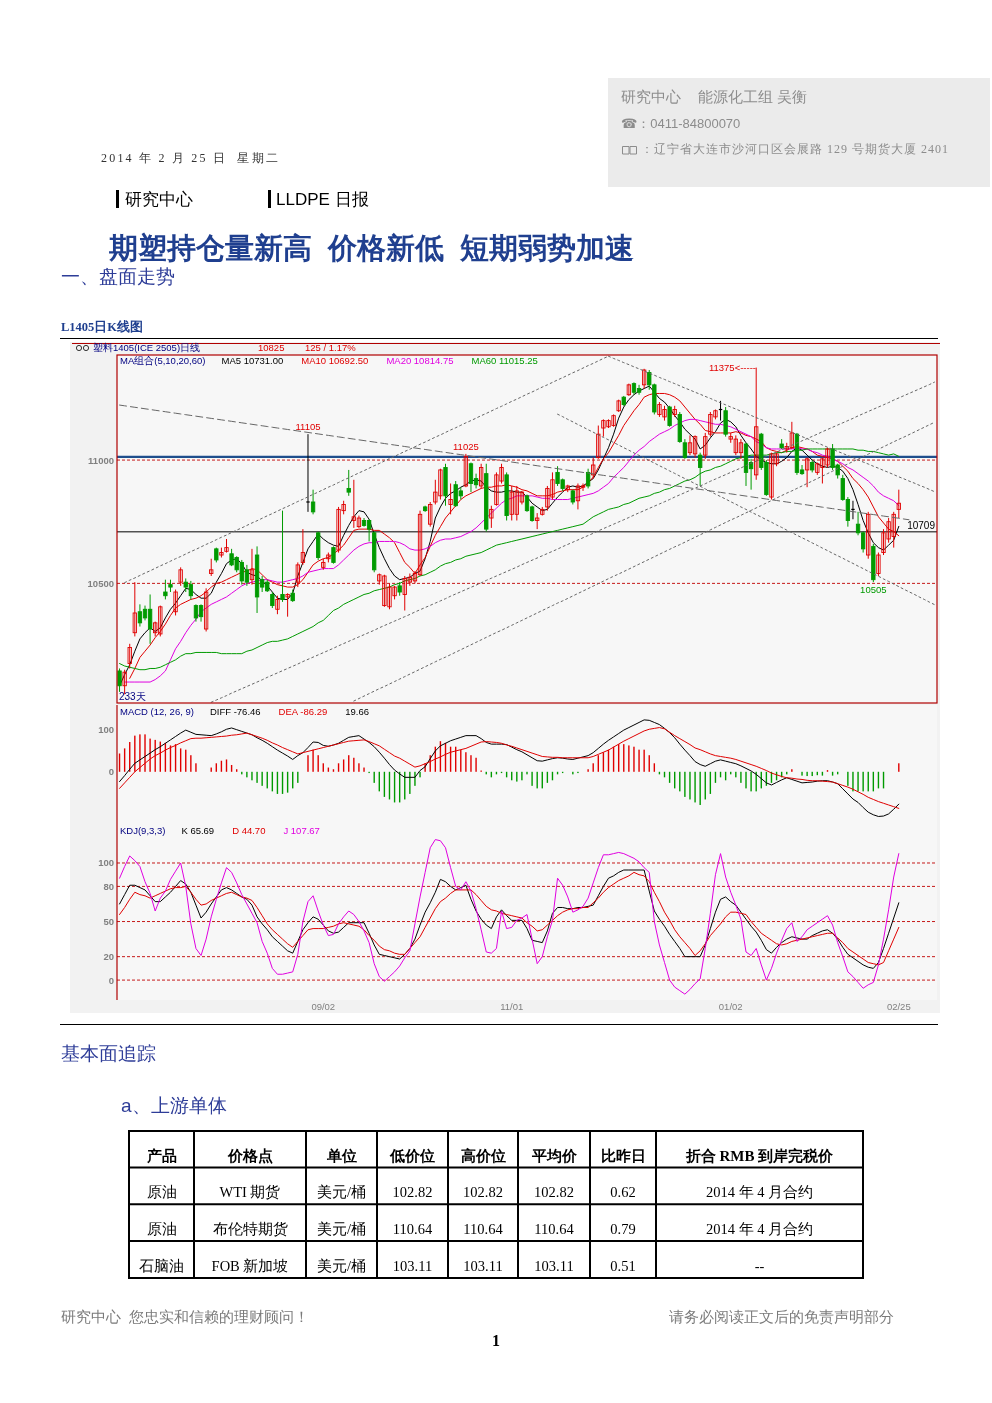  I want to click on category-label: 单位, so click(341, 1155).